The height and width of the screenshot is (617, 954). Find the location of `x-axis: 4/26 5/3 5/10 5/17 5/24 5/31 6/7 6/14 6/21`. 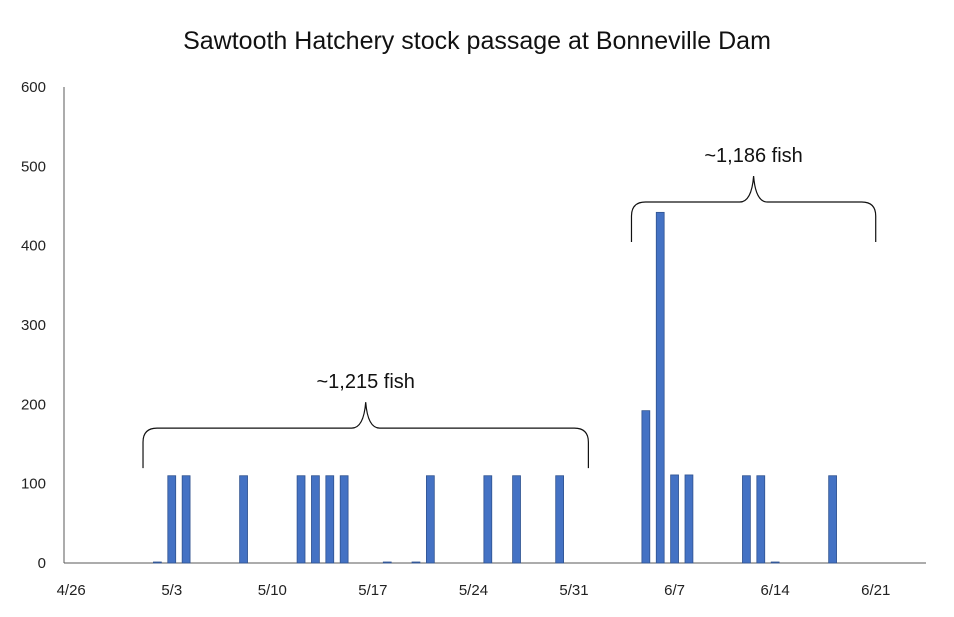

x-axis: 4/26 5/3 5/10 5/17 5/24 5/31 6/7 6/14 6/21 is located at coordinates (491, 580).